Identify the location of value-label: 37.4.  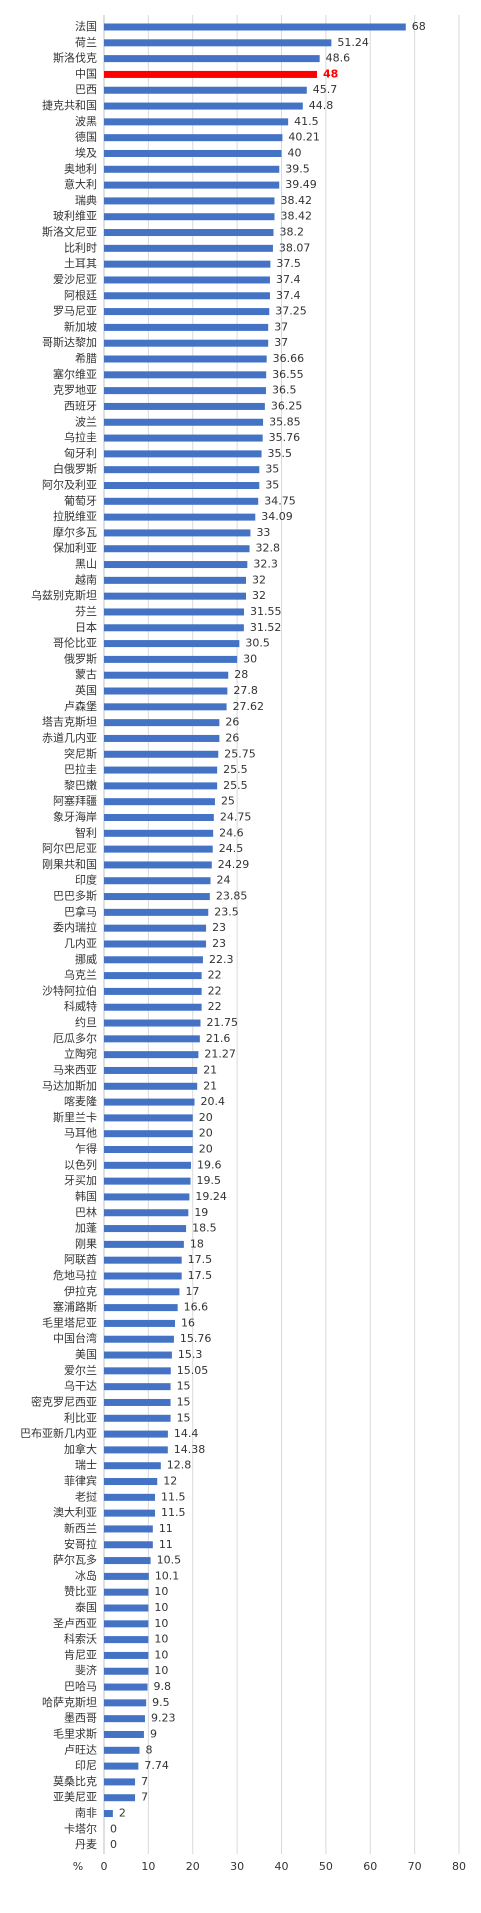
(288, 279).